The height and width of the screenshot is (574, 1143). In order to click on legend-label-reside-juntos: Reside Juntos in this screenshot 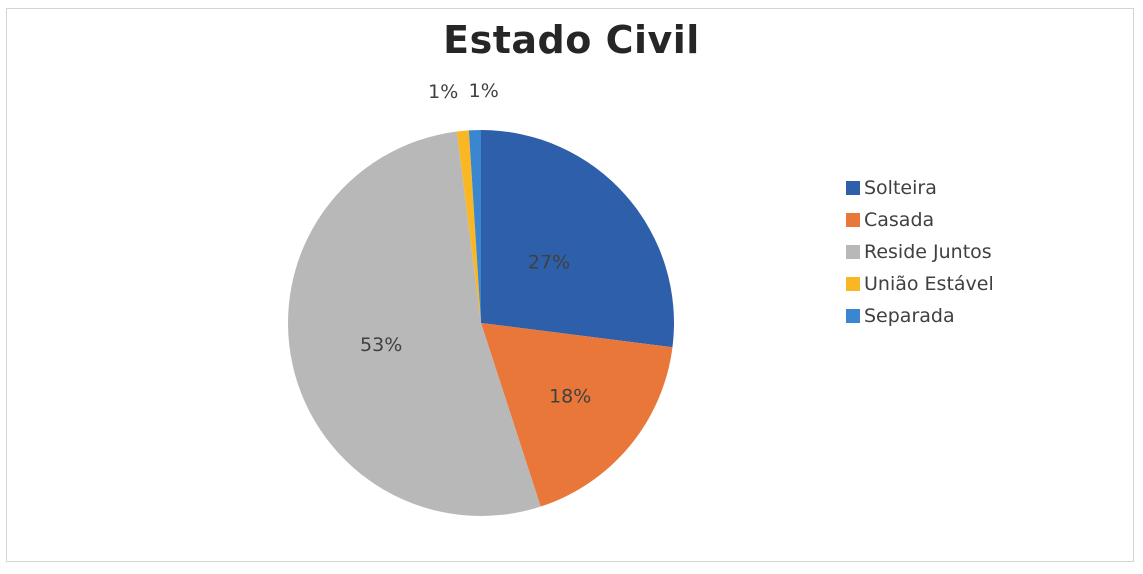, I will do `click(928, 252)`.